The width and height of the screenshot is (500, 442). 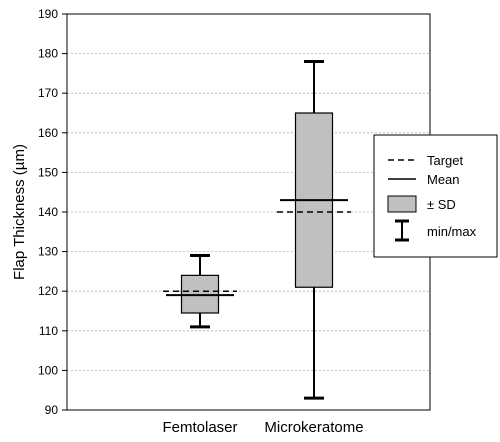 I want to click on legend-label: ± SD, so click(x=441, y=204).